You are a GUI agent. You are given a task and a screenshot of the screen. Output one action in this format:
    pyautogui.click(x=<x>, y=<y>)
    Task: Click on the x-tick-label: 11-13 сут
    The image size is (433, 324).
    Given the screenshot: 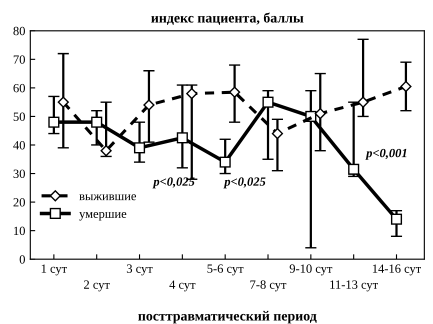 What is the action you would take?
    pyautogui.click(x=354, y=286)
    